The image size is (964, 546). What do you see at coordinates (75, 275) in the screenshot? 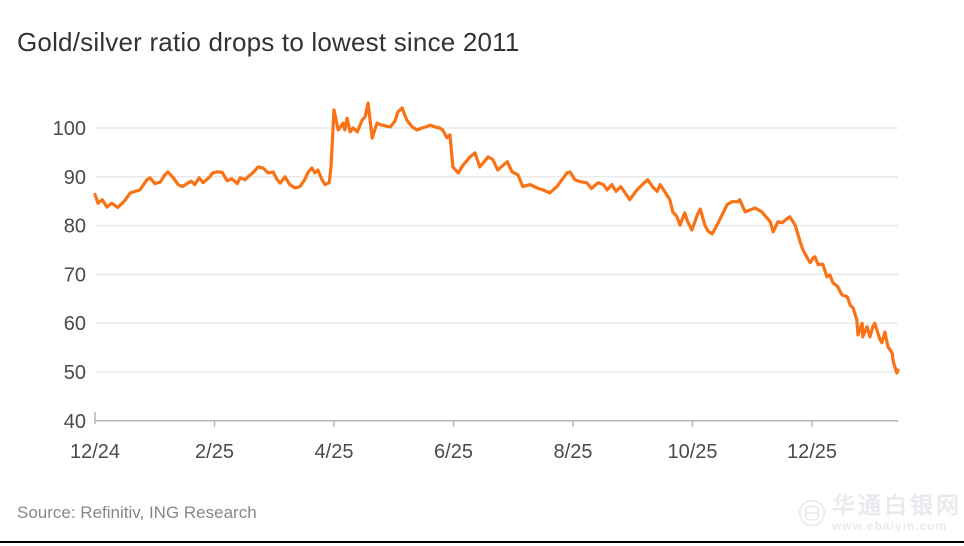
I see `y-tick-label: 70` at bounding box center [75, 275].